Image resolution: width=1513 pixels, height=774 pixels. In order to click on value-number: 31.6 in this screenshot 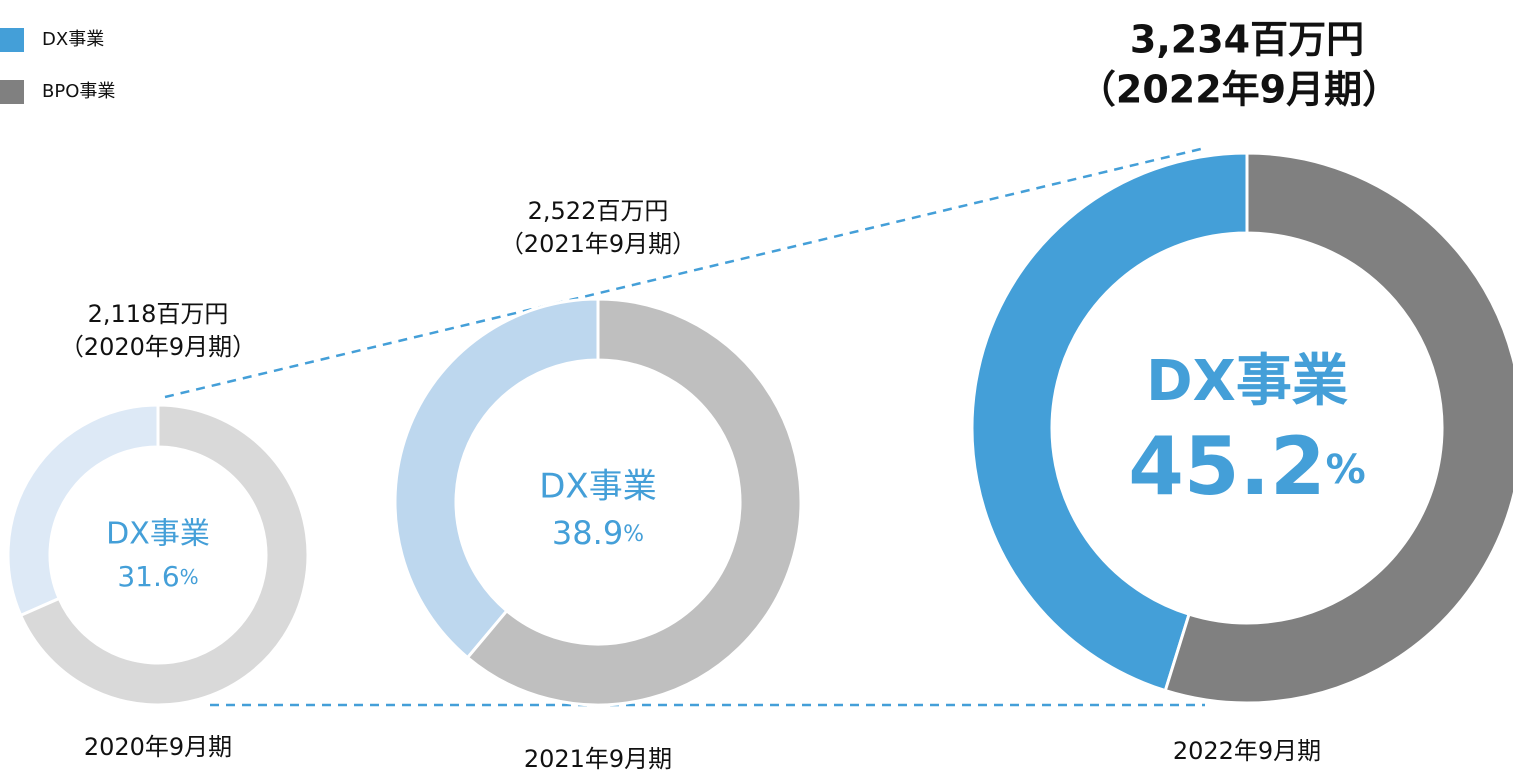, I will do `click(148, 576)`.